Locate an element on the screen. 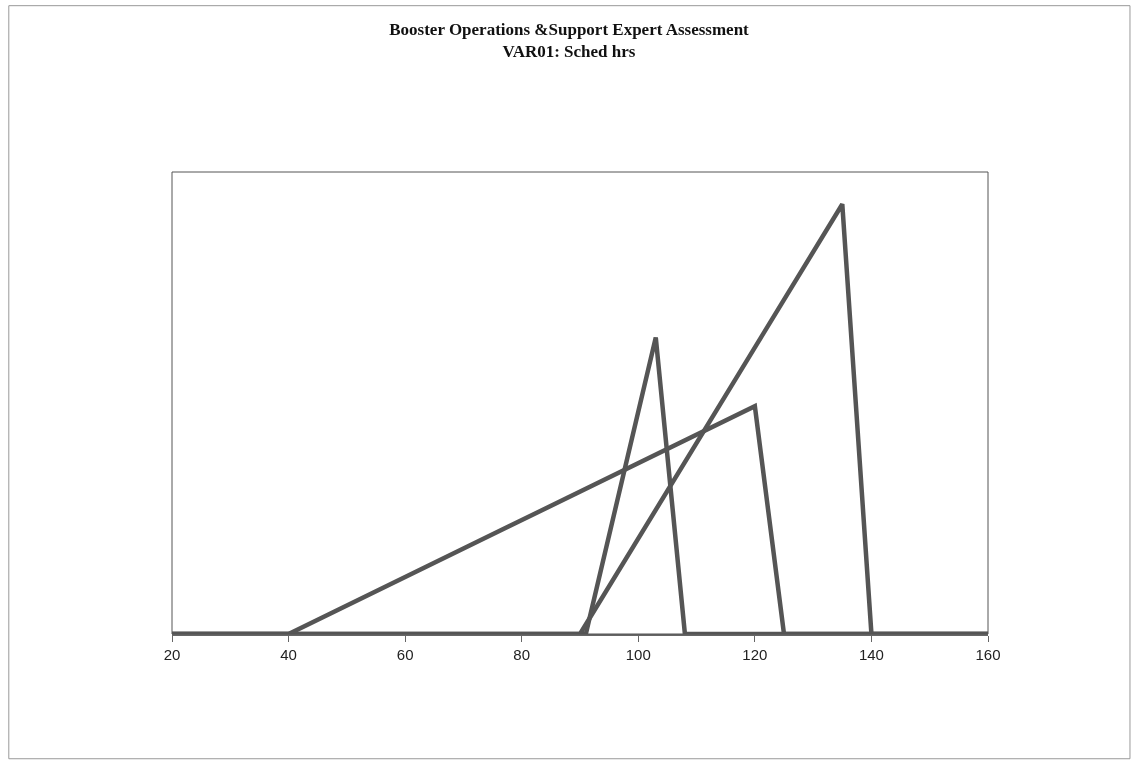  x-tick-label: 20 is located at coordinates (172, 654).